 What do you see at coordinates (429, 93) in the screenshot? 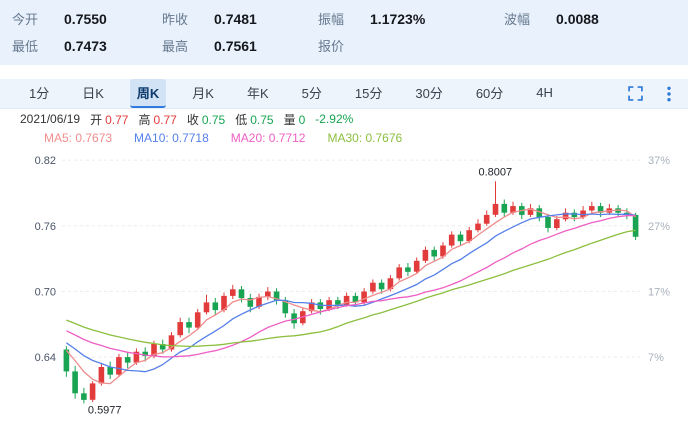
I see `tab-30min: 30分` at bounding box center [429, 93].